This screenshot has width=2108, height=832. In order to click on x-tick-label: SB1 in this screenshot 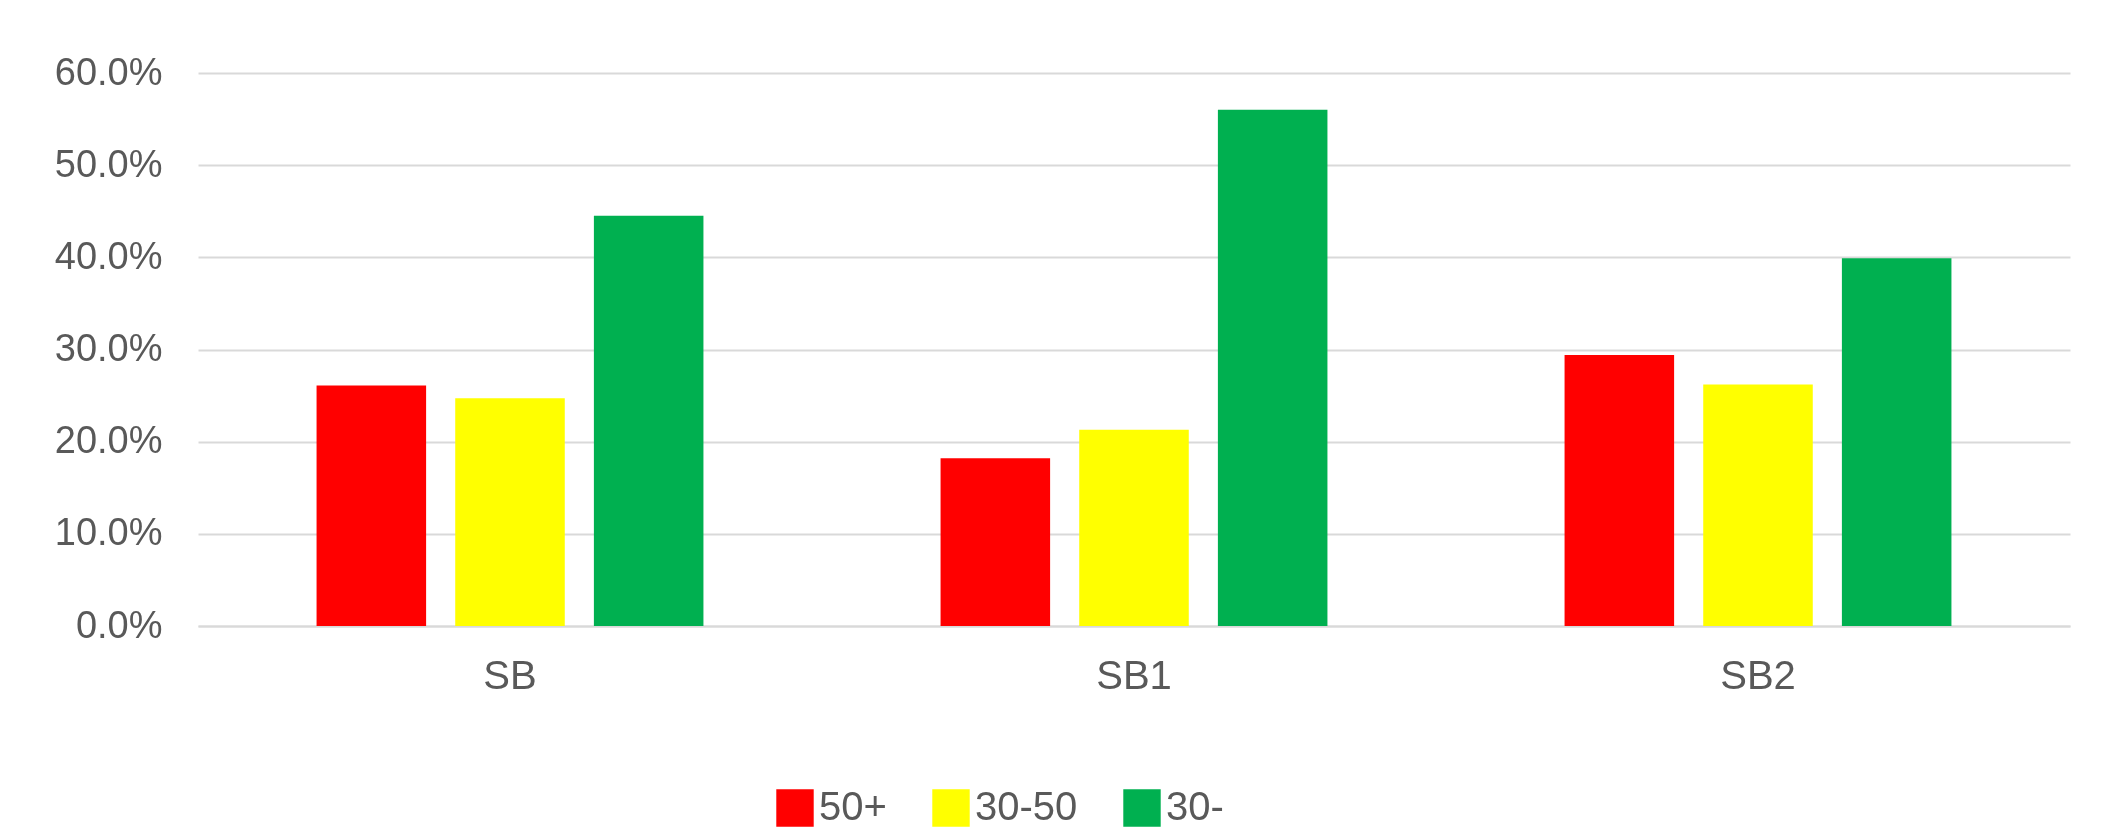, I will do `click(1134, 674)`.